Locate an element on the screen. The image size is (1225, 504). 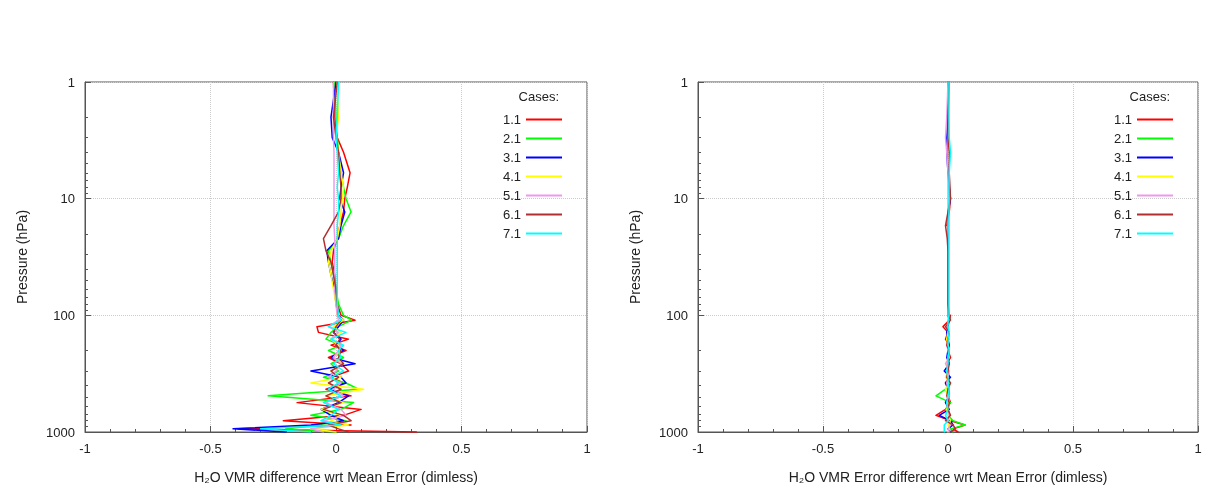
x-axis-title: H₂O VMR Error difference wrt Mean Error (dimless) is located at coordinates (948, 477).